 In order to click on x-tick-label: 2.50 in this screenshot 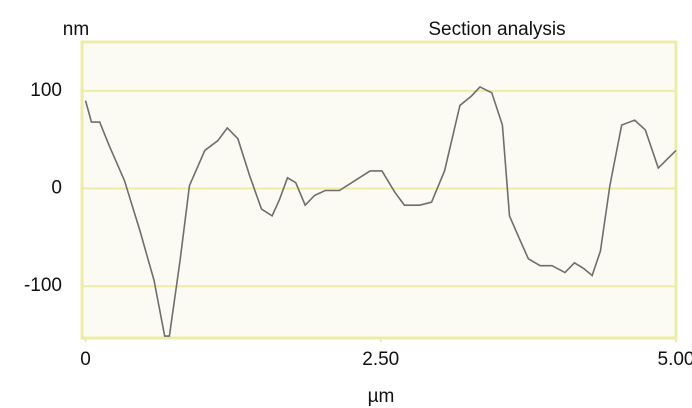, I will do `click(380, 359)`.